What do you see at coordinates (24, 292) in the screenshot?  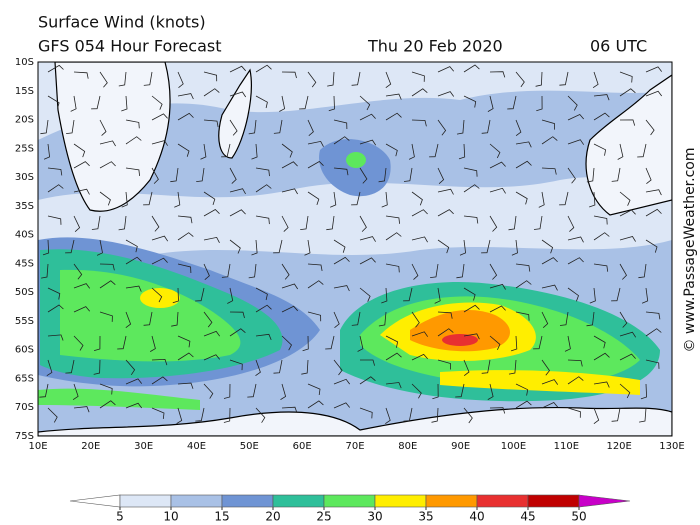 I see `latitude-label: 50S` at bounding box center [24, 292].